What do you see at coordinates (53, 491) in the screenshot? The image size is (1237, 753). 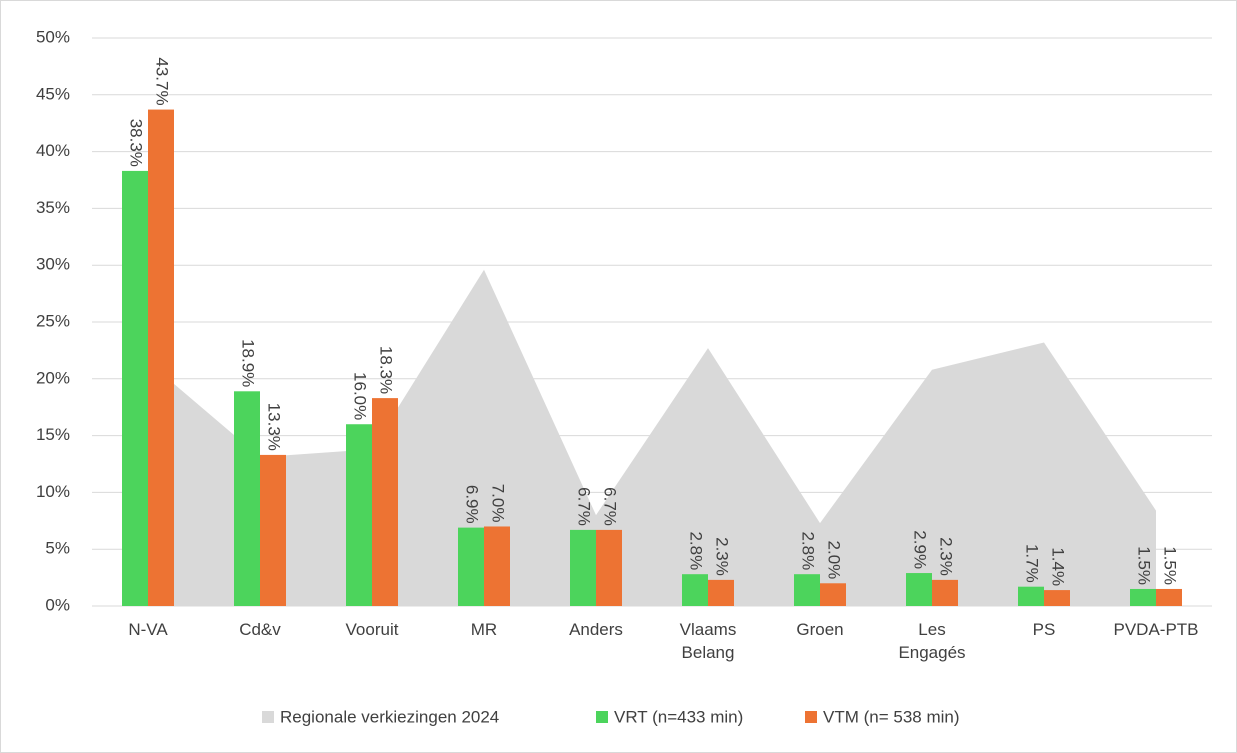 I see `y-tick-label: 10%` at bounding box center [53, 491].